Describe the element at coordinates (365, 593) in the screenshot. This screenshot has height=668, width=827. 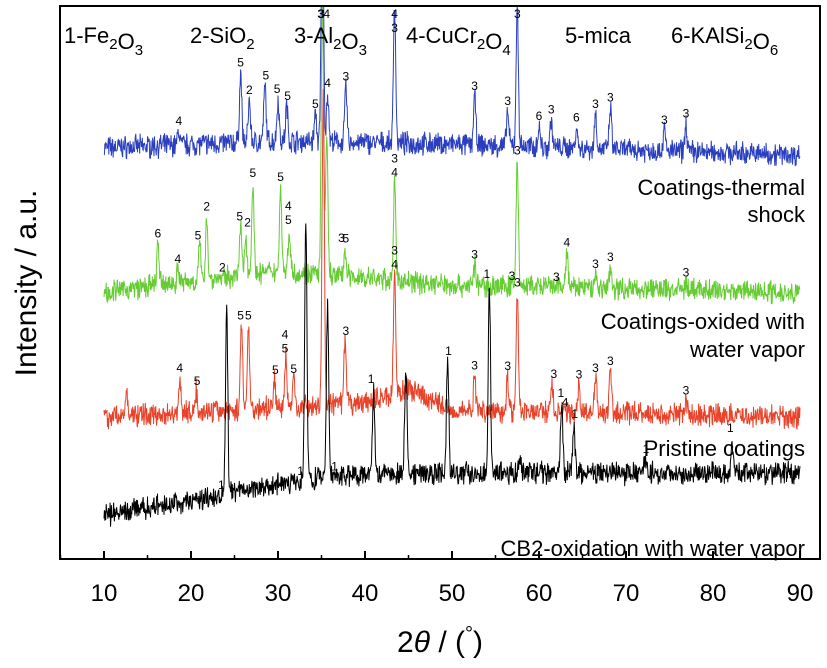
I see `x-tick-label: 40` at that location.